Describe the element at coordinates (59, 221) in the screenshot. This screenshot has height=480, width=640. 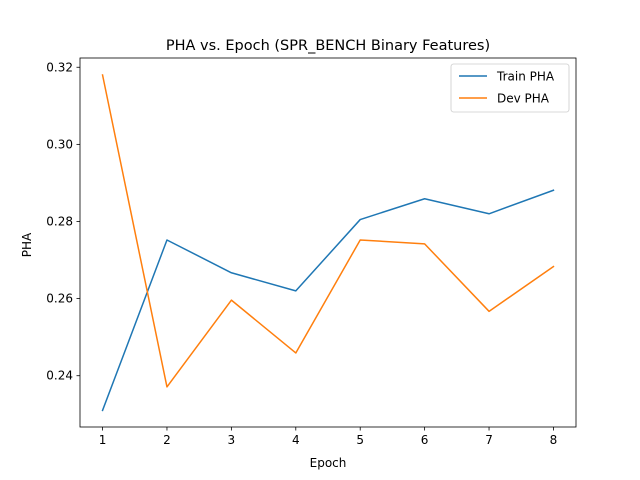
I see `y-tick-label: 0.28` at that location.